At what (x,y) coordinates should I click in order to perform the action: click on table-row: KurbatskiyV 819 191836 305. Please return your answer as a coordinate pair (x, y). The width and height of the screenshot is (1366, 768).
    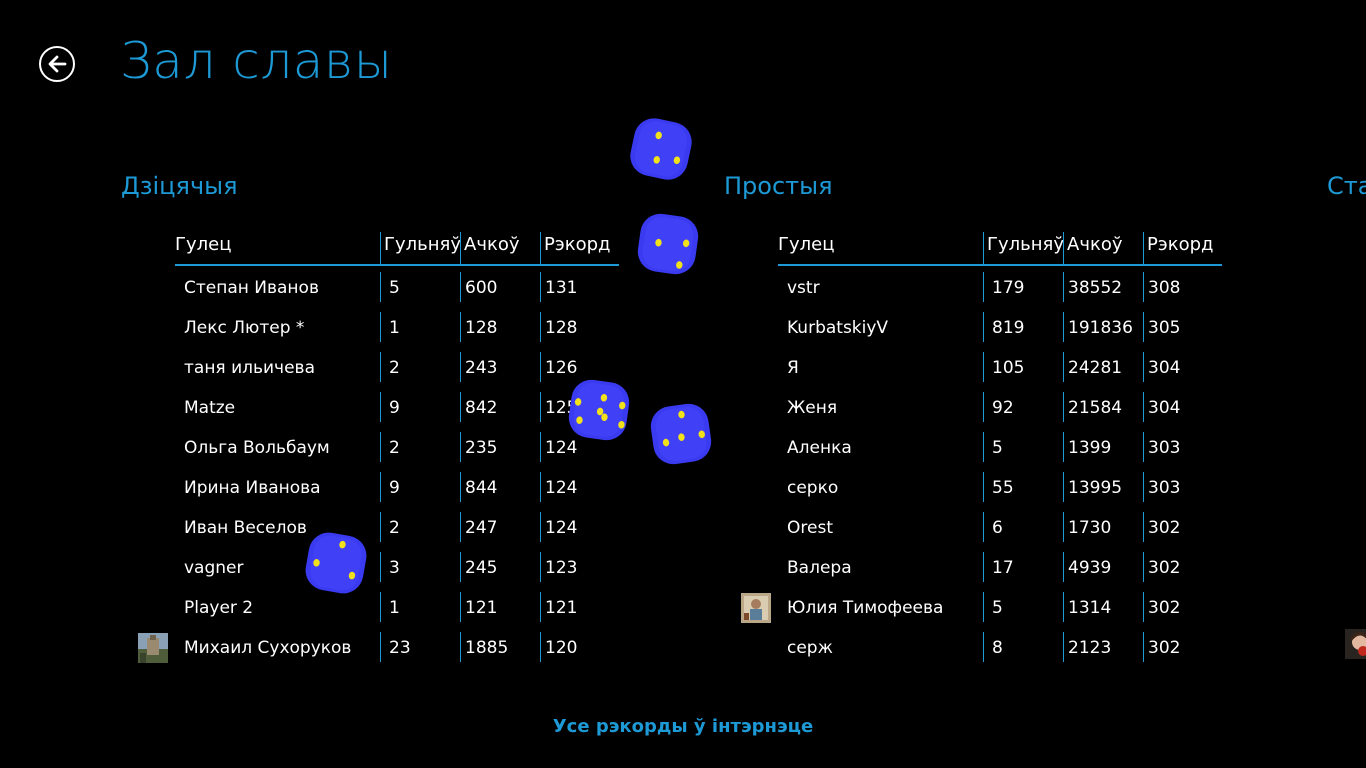
    Looking at the image, I should click on (1000, 329).